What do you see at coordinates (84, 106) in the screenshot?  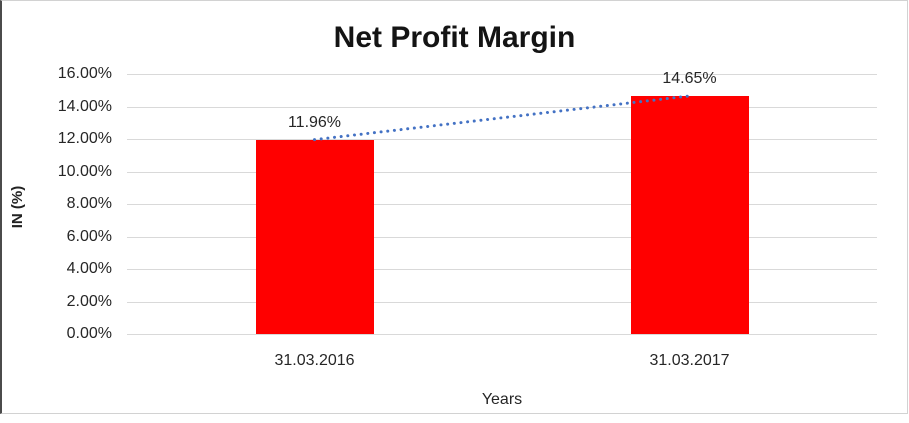 I see `y-tick-label: 14.00%` at bounding box center [84, 106].